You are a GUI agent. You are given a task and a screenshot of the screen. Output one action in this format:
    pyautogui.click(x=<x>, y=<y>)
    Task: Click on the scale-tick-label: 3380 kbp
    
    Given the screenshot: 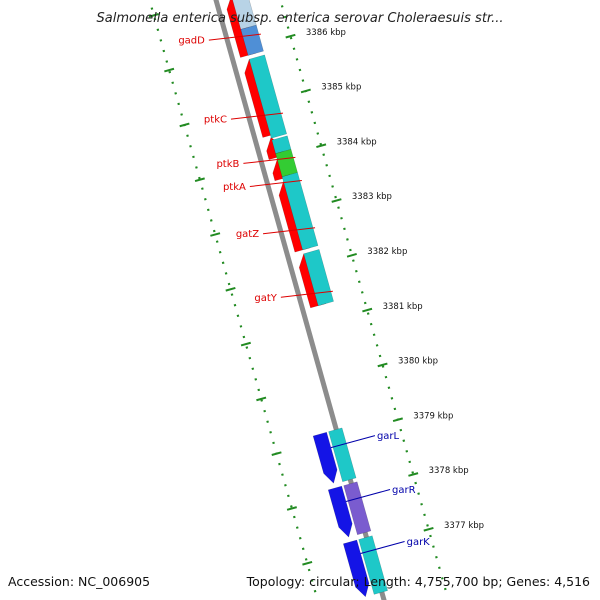 What is the action you would take?
    pyautogui.click(x=418, y=362)
    